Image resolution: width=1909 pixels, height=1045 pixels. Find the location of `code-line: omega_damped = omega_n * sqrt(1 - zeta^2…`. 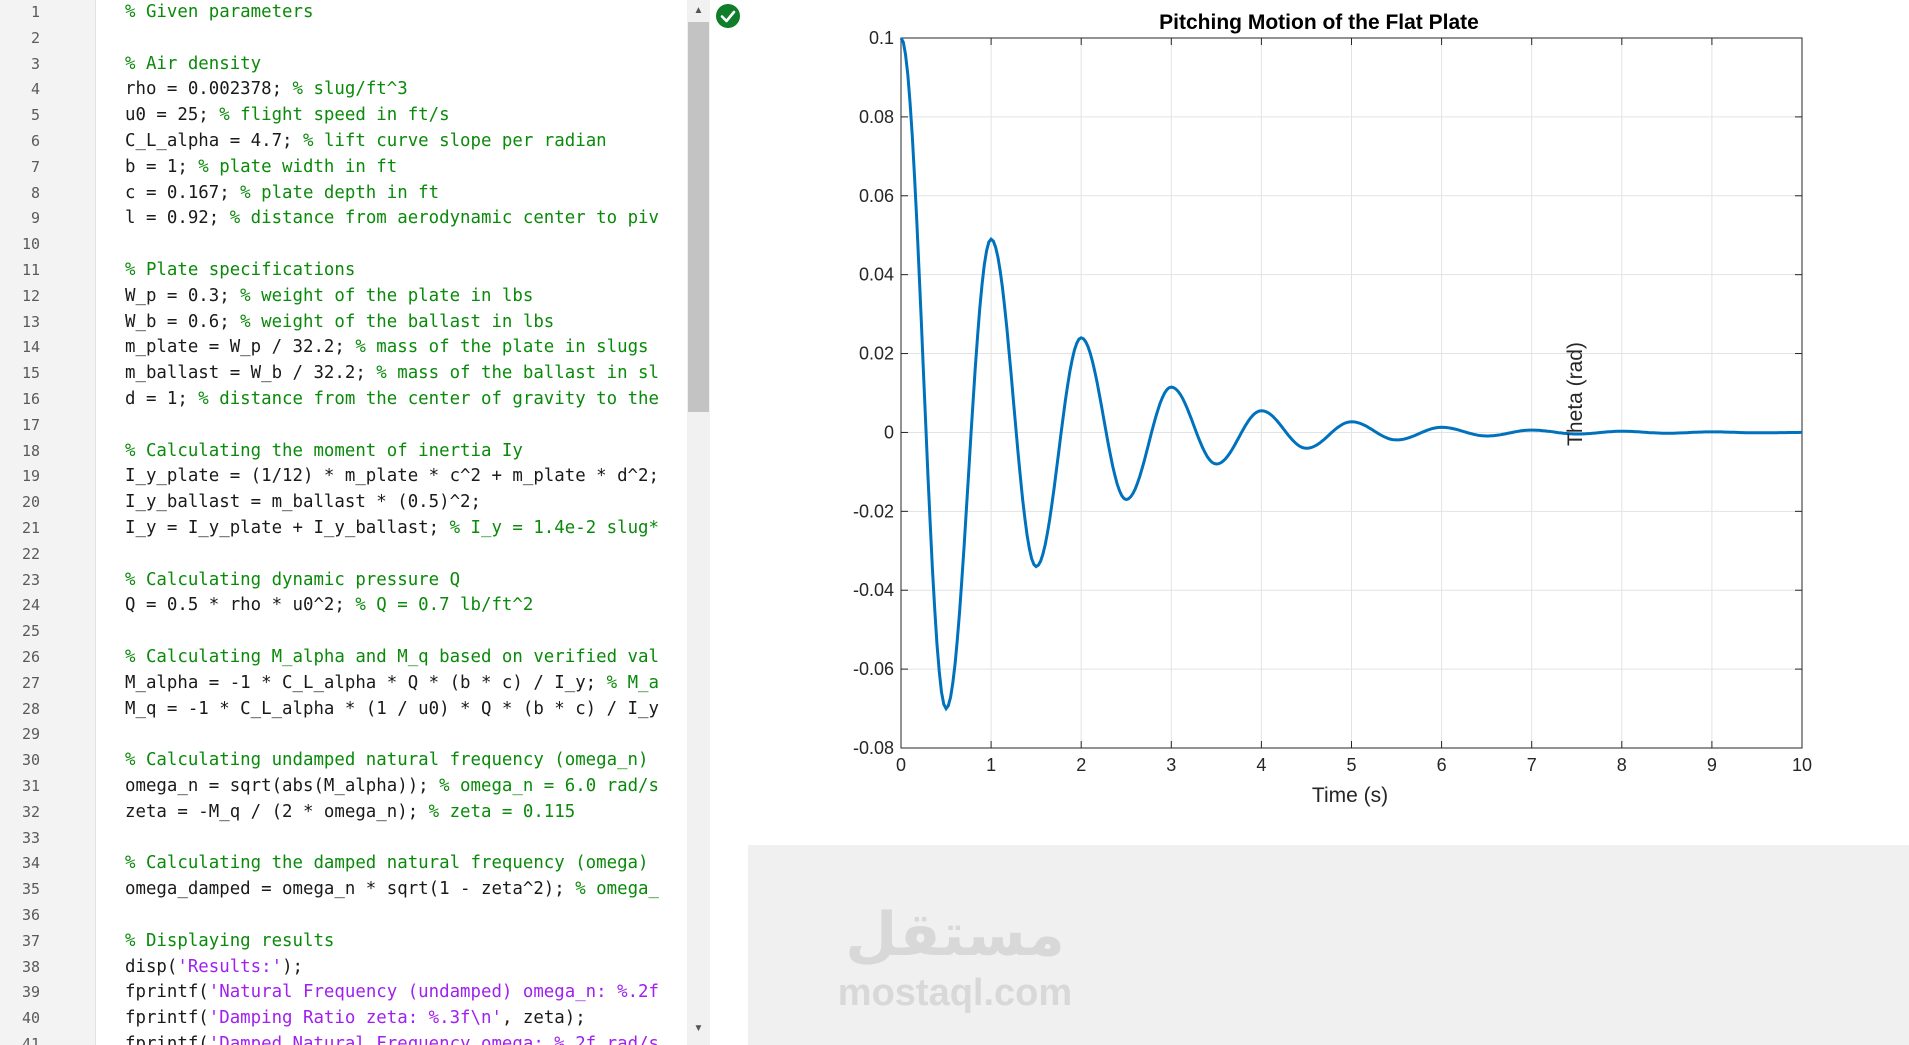

code-line: omega_damped = omega_n * sqrt(1 - zeta^2… is located at coordinates (392, 889).